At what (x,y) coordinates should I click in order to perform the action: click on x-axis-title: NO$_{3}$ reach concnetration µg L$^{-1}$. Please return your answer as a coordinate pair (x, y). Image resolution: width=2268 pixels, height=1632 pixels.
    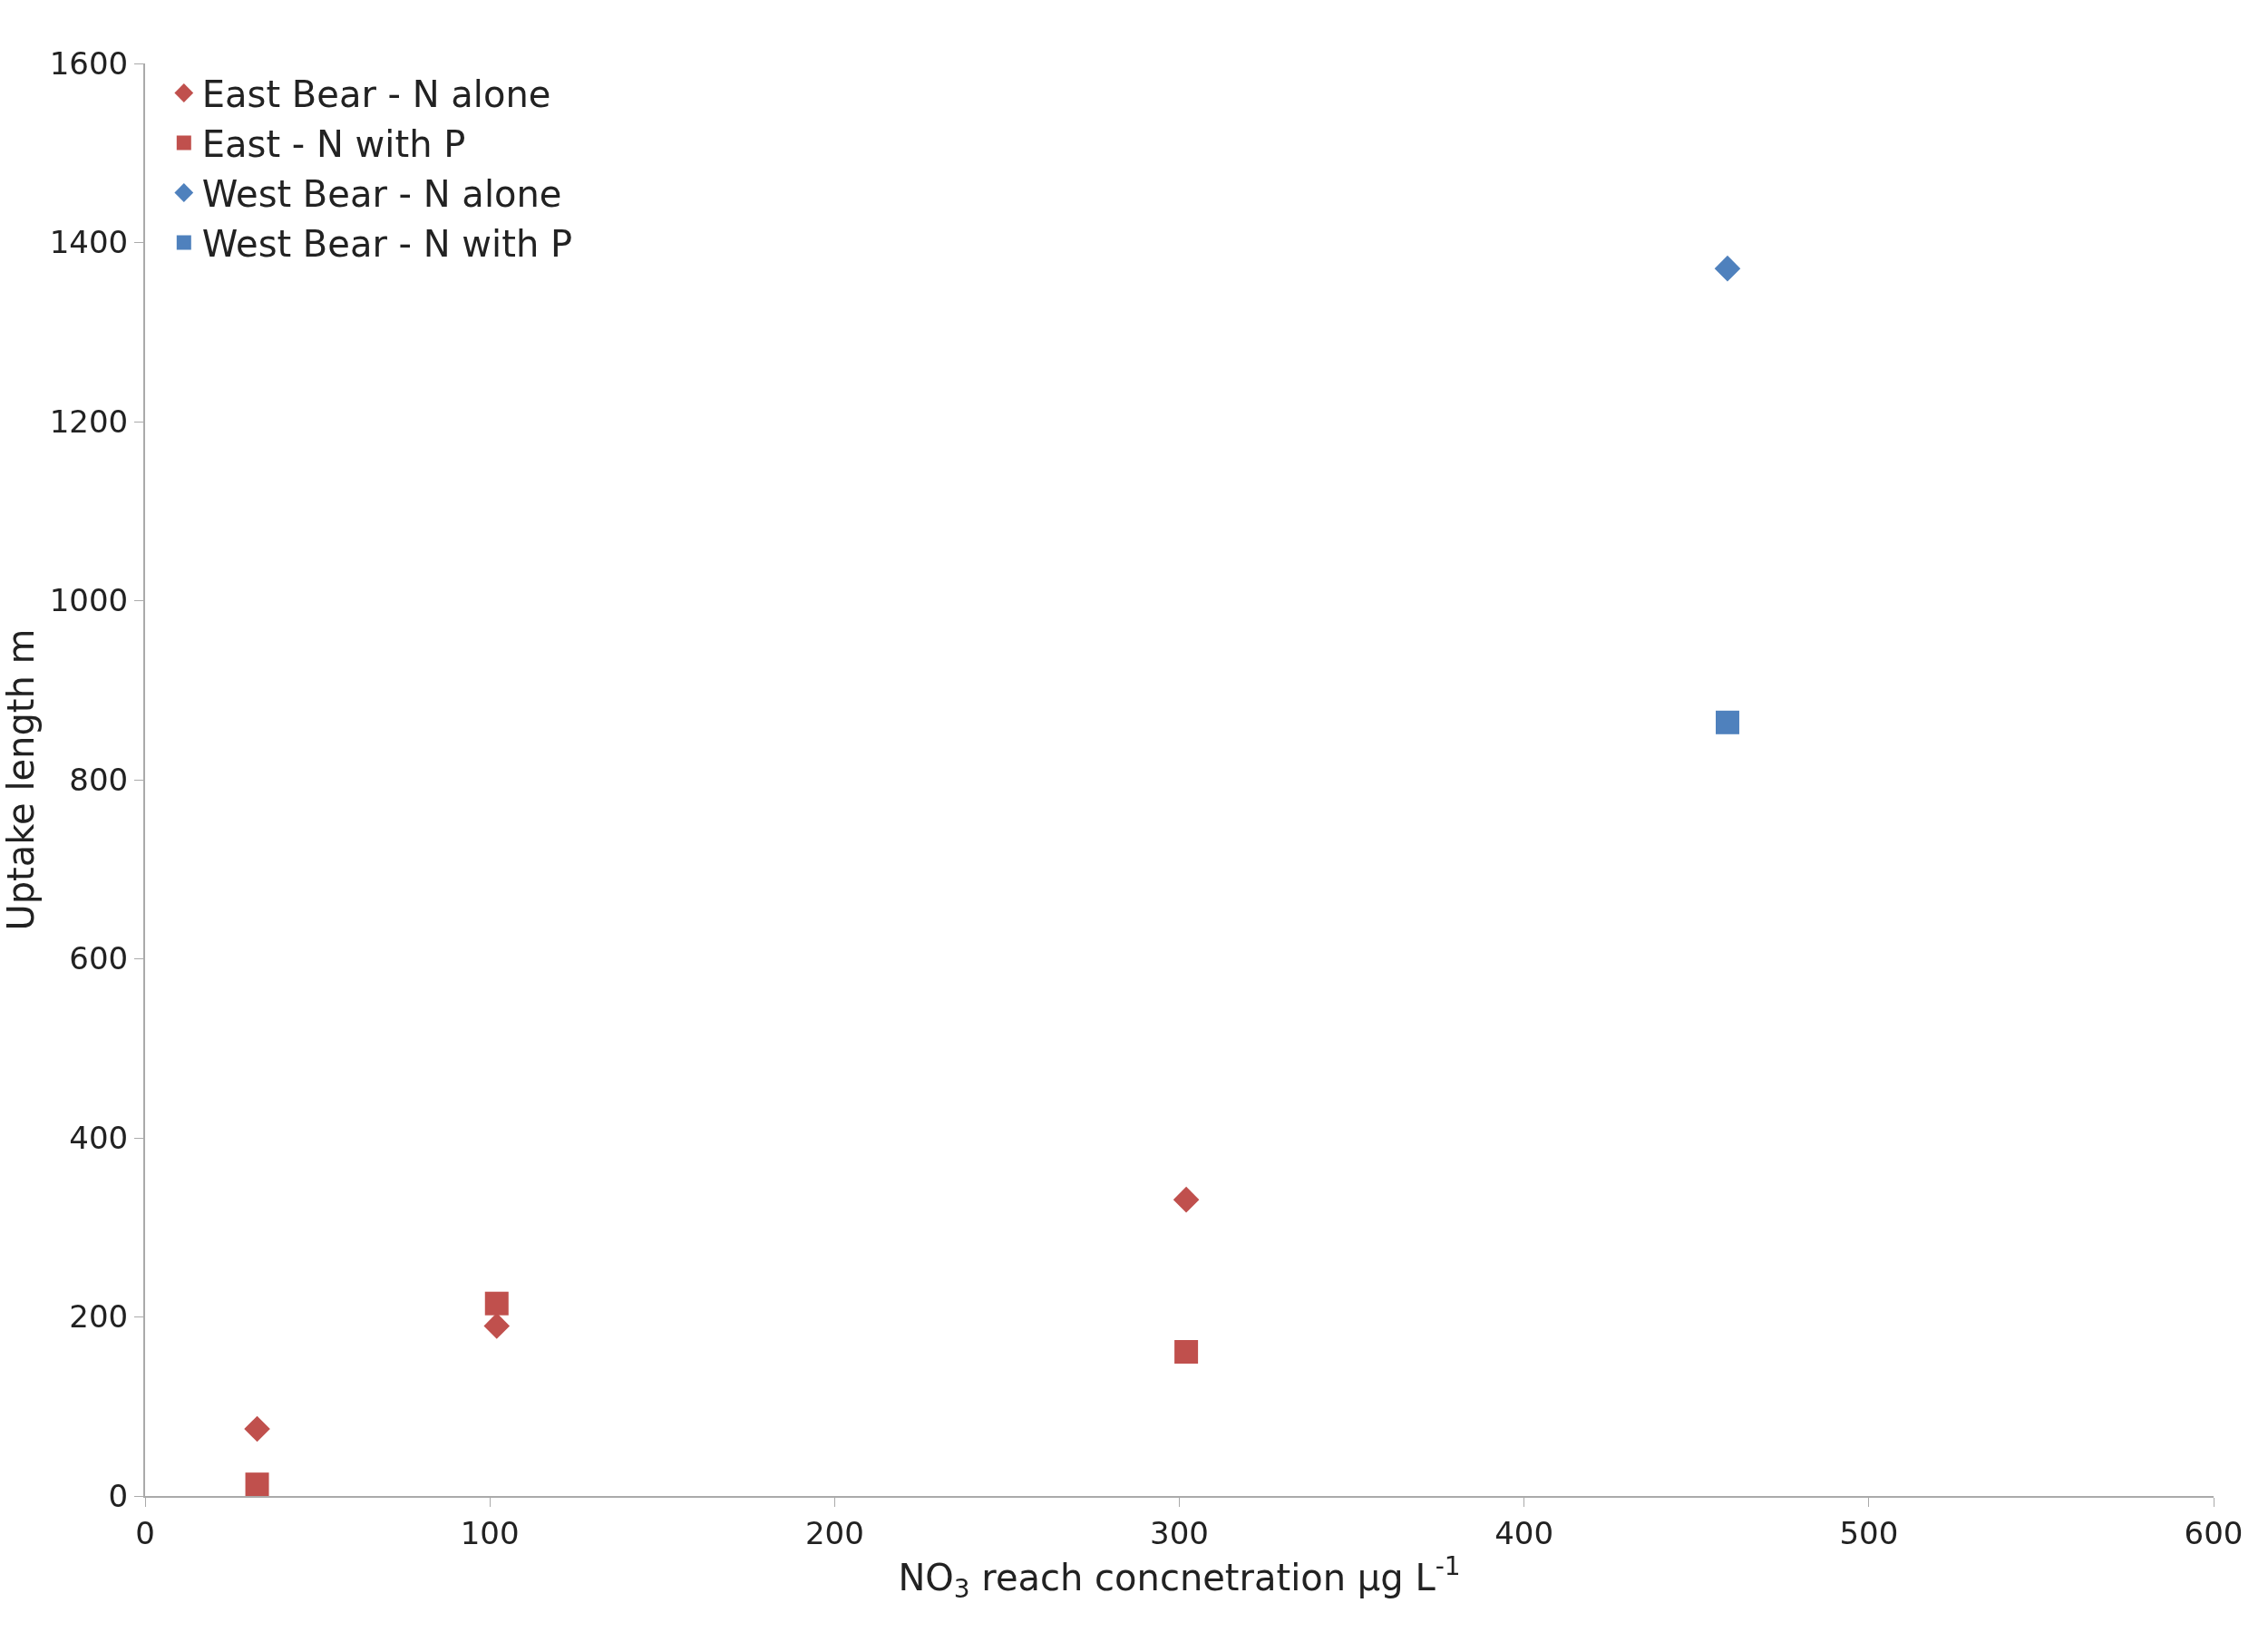
    Looking at the image, I should click on (1179, 1577).